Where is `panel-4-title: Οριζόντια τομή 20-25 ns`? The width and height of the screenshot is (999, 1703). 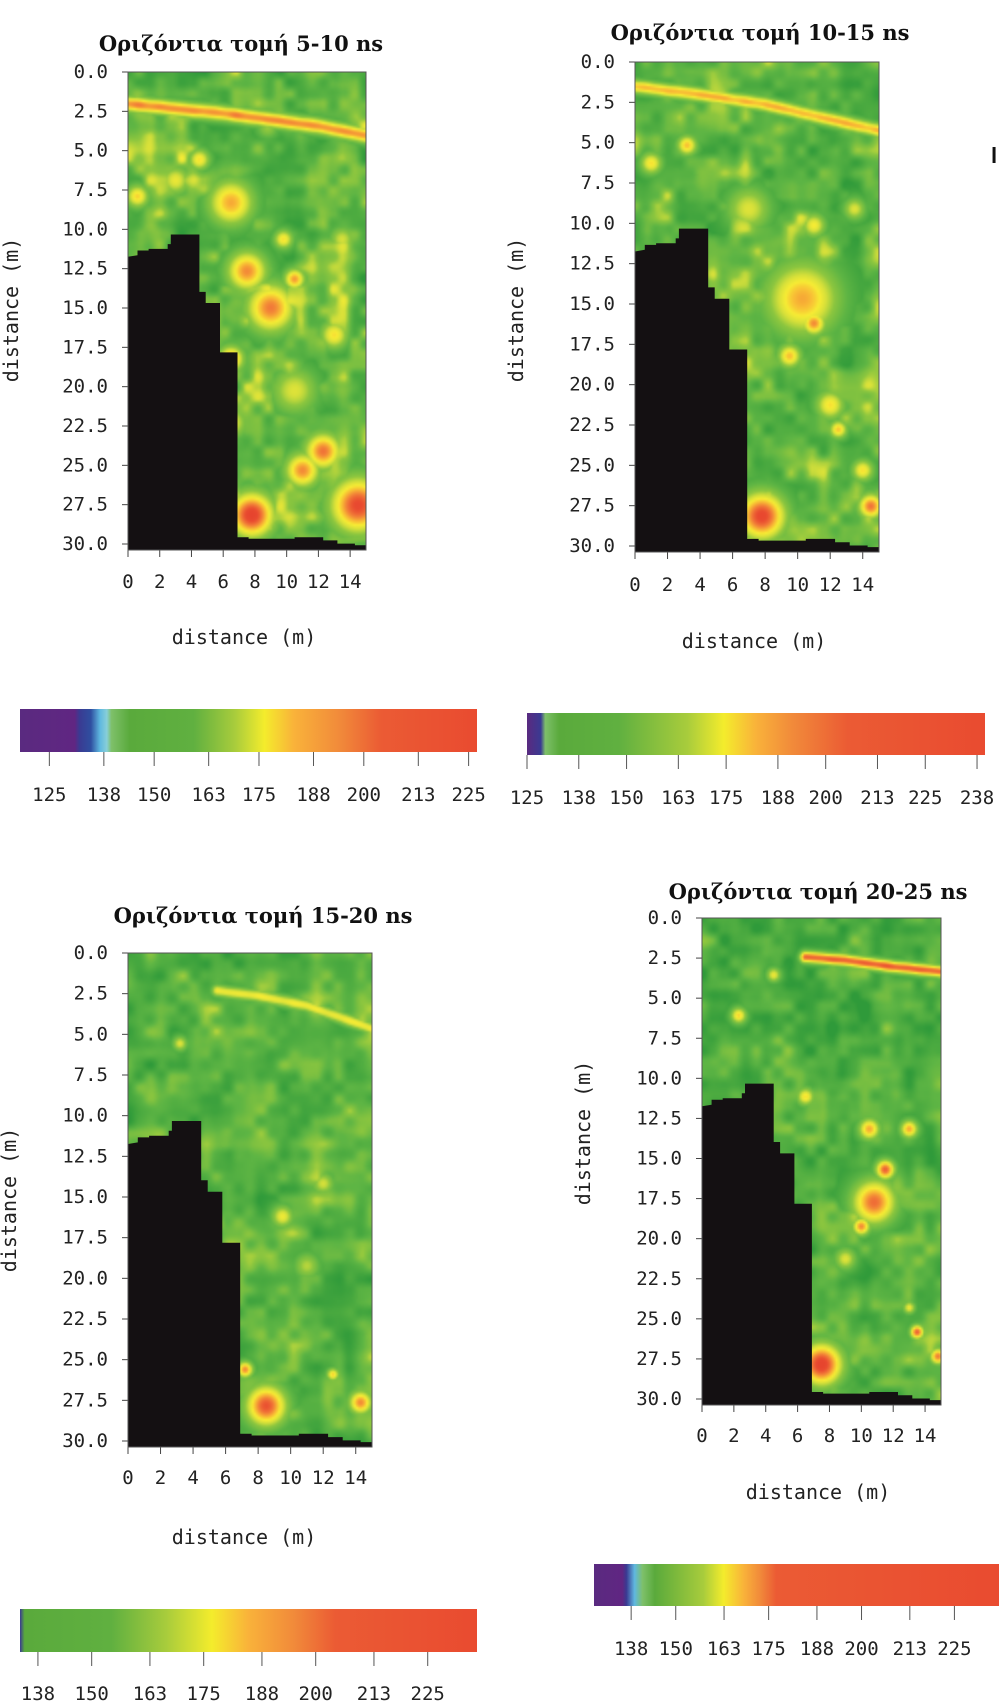 panel-4-title: Οριζόντια τομή 20-25 ns is located at coordinates (818, 891).